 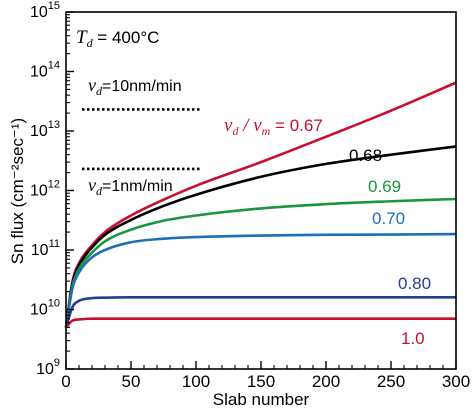 What do you see at coordinates (65, 381) in the screenshot?
I see `x-tick-label: 0` at bounding box center [65, 381].